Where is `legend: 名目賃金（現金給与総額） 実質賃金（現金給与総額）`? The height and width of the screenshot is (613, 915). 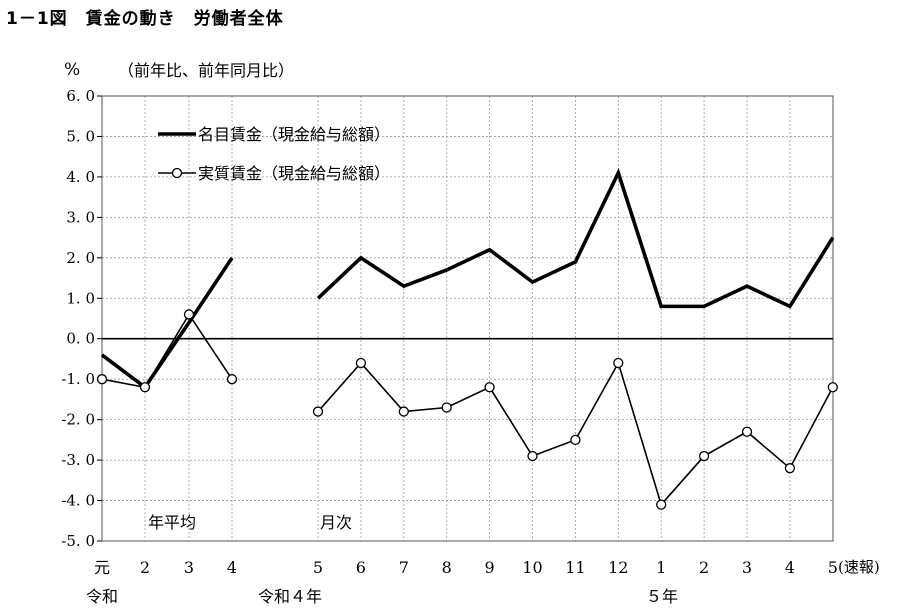
legend: 名目賃金（現金給与総額） 実質賃金（現金給与総額） is located at coordinates (274, 154).